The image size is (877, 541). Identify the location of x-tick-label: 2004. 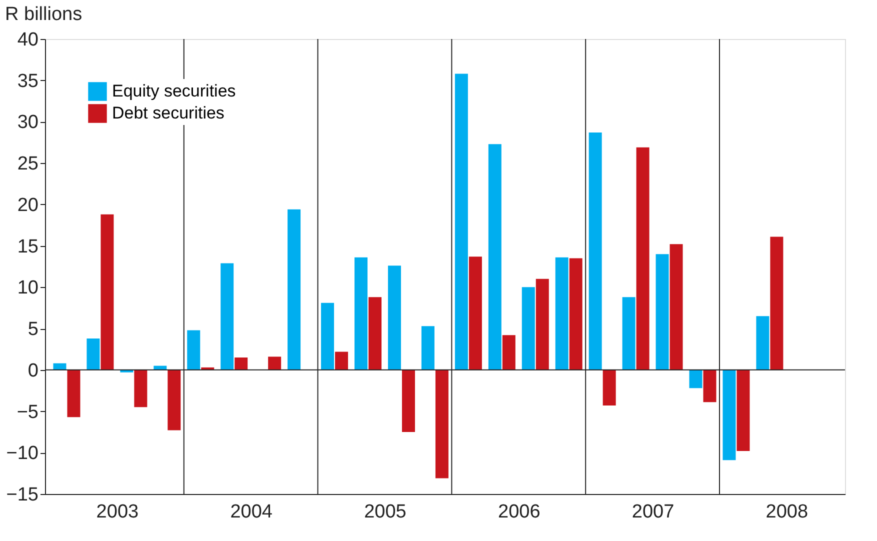
(251, 512).